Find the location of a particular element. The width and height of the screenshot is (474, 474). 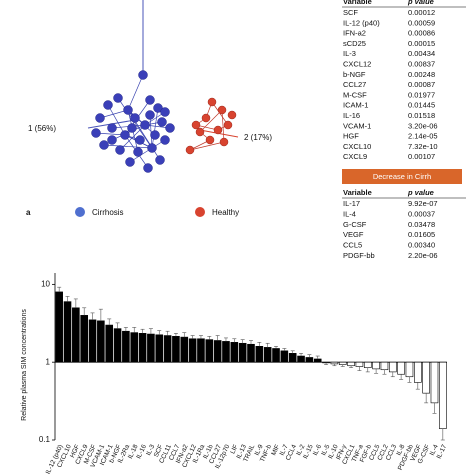

table-cell: CXCL10 is located at coordinates (357, 146).